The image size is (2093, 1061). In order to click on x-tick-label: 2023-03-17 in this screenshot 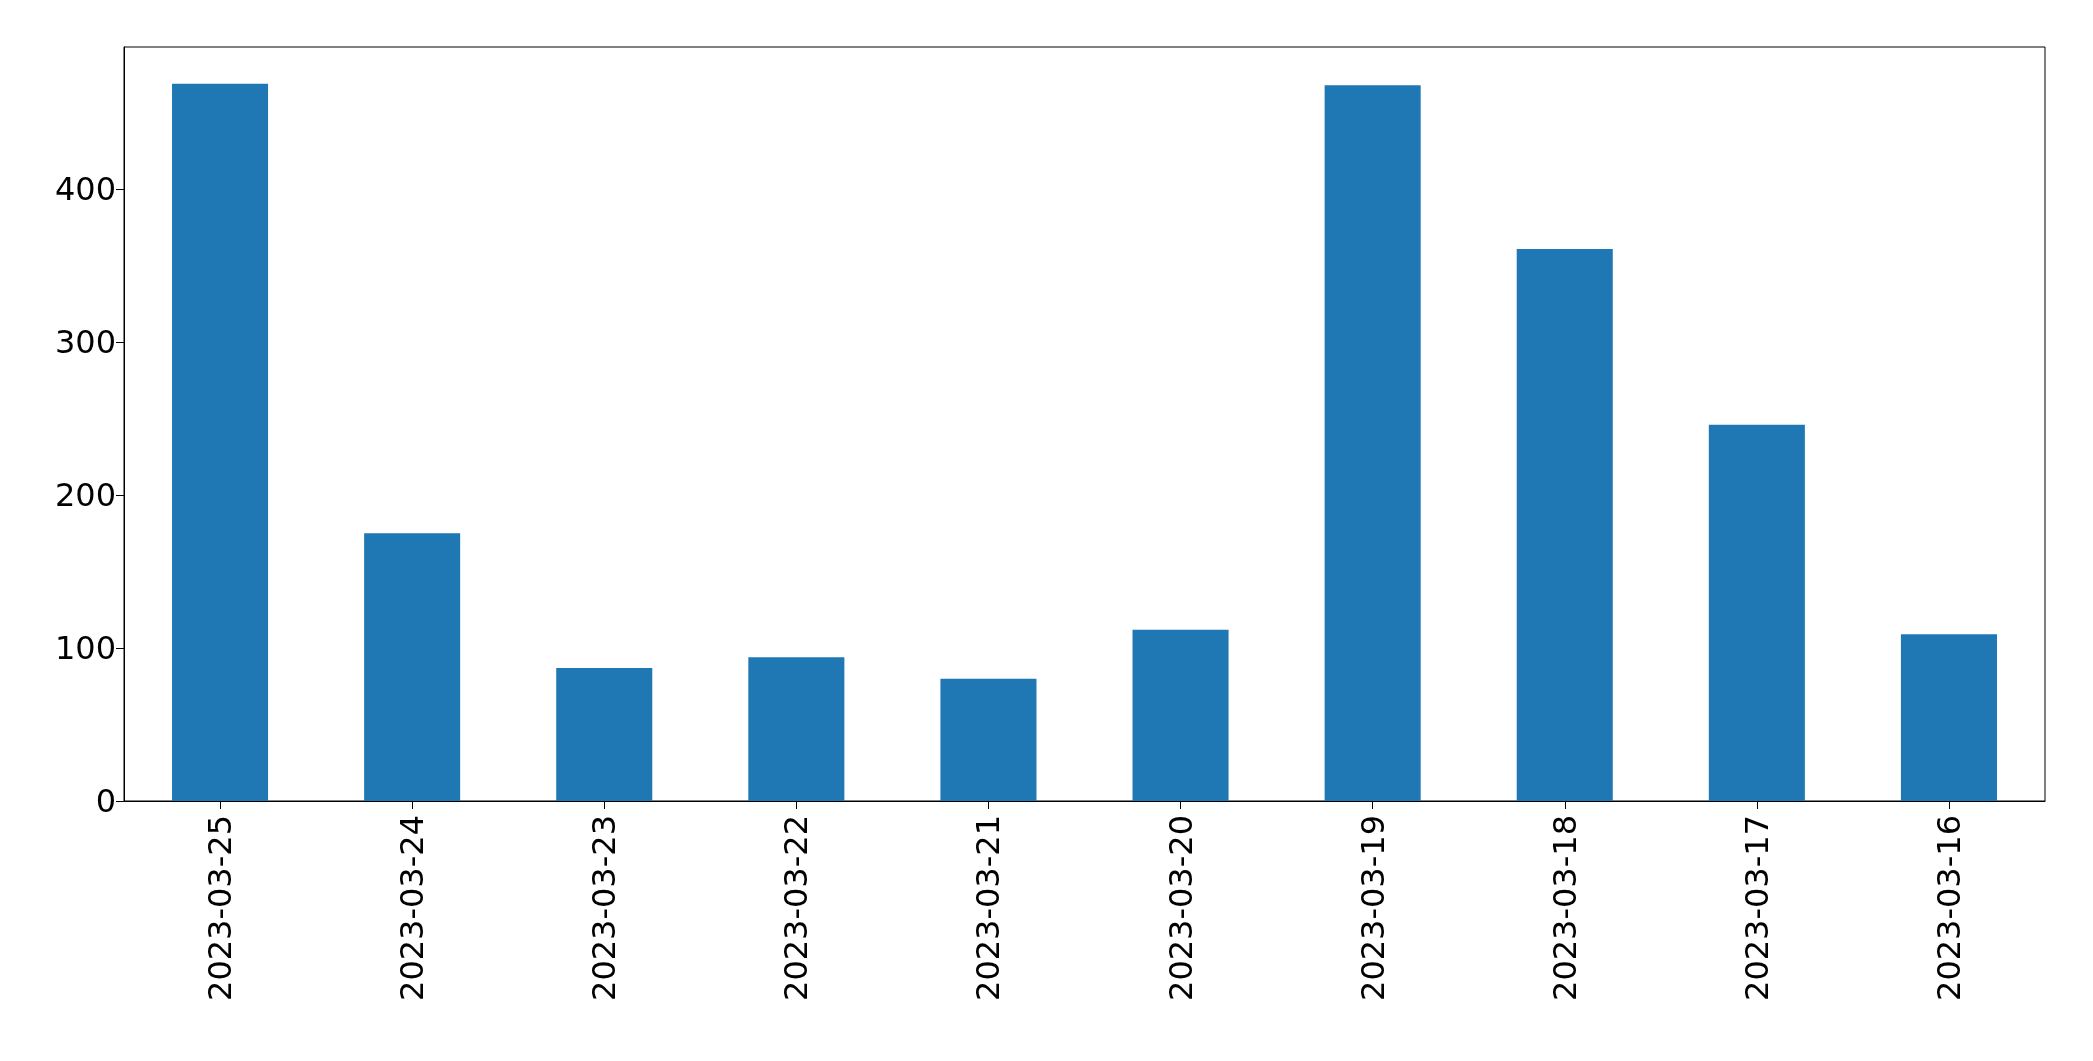, I will do `click(1756, 908)`.